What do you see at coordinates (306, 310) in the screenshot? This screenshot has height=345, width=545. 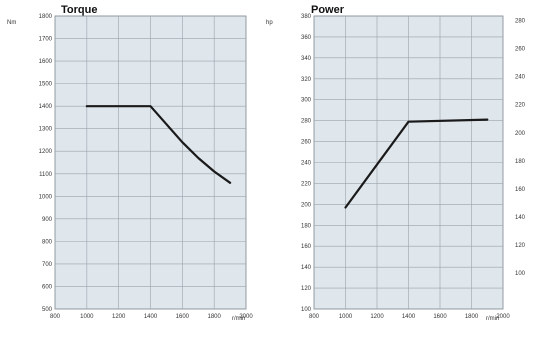 I see `power-y-tick-label: 100` at bounding box center [306, 310].